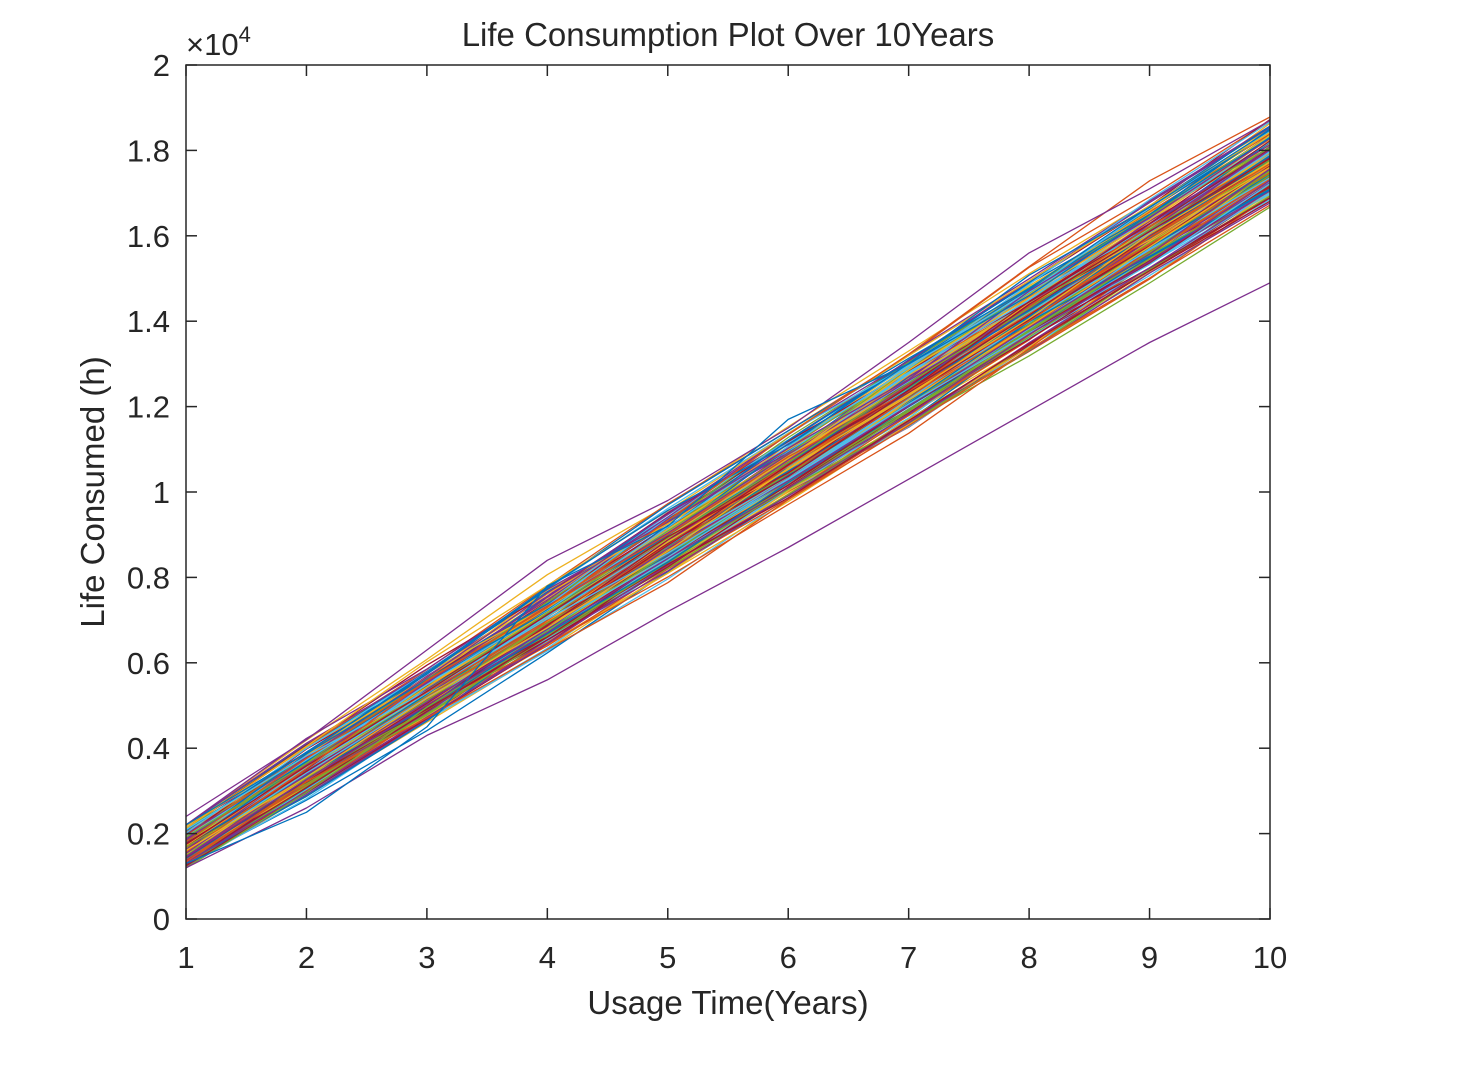 The image size is (1468, 1075). What do you see at coordinates (148, 834) in the screenshot?
I see `y-tick-label: 0.2` at bounding box center [148, 834].